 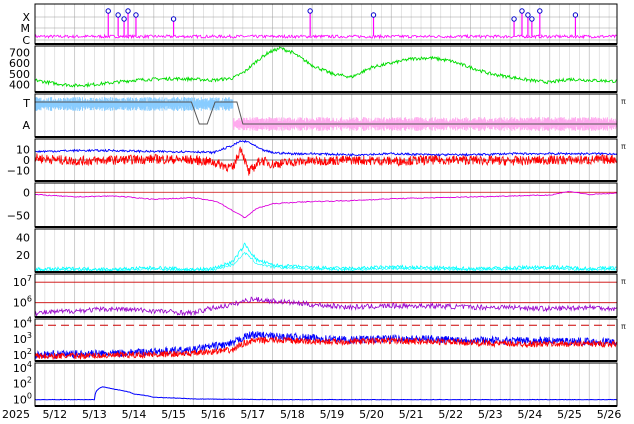 What do you see at coordinates (623, 326) in the screenshot?
I see `electron-side-tag: π` at bounding box center [623, 326].